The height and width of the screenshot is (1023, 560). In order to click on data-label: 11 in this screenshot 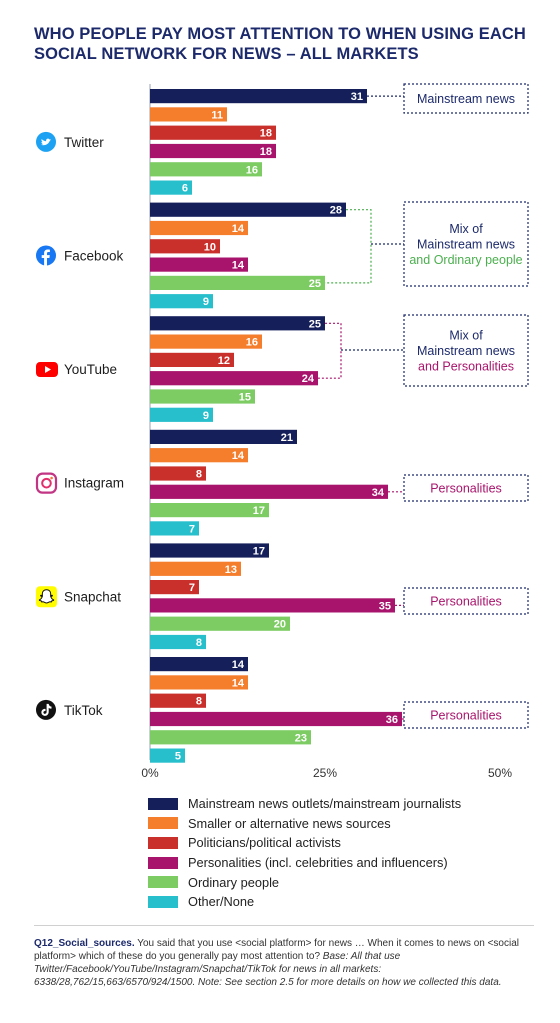, I will do `click(217, 115)`.